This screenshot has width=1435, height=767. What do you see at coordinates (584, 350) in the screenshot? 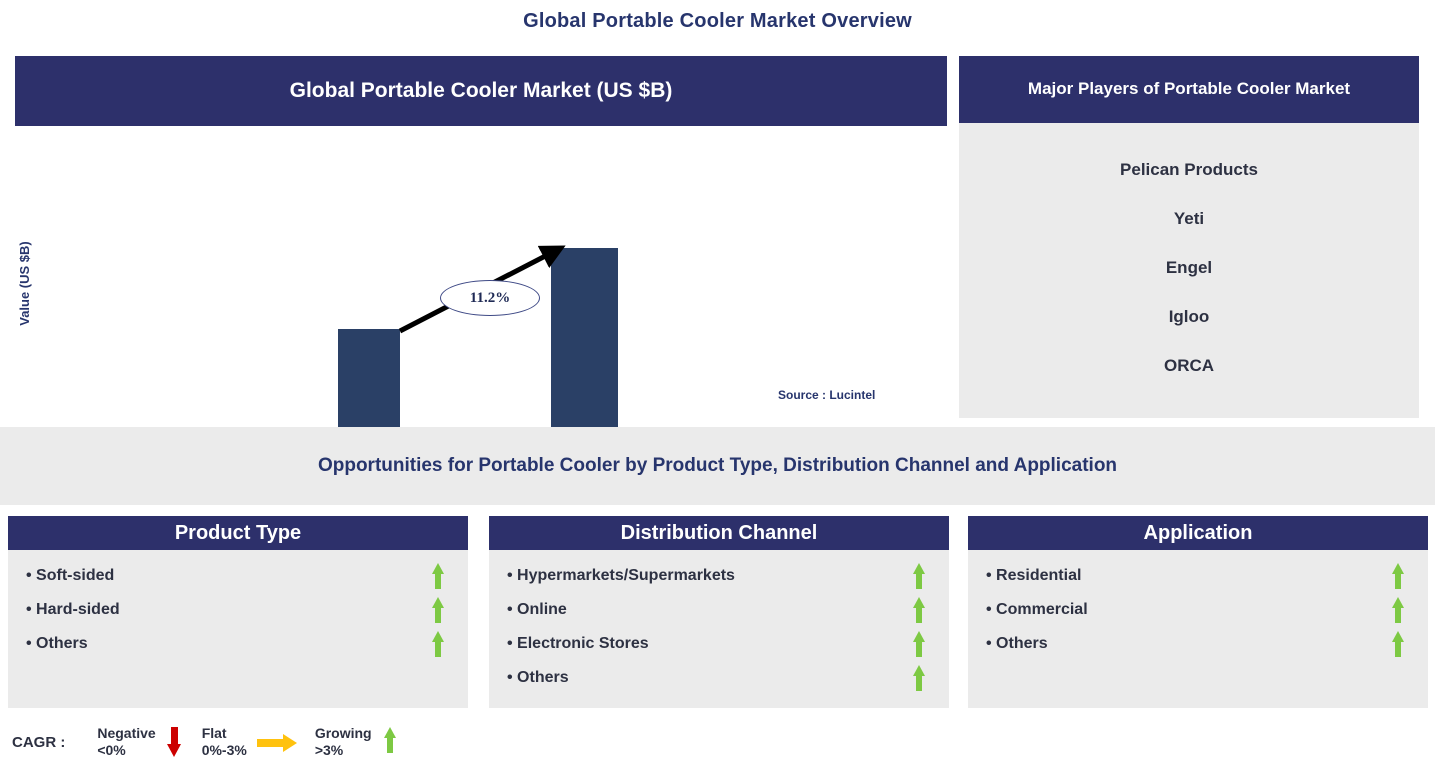
I see `bar-2031` at bounding box center [584, 350].